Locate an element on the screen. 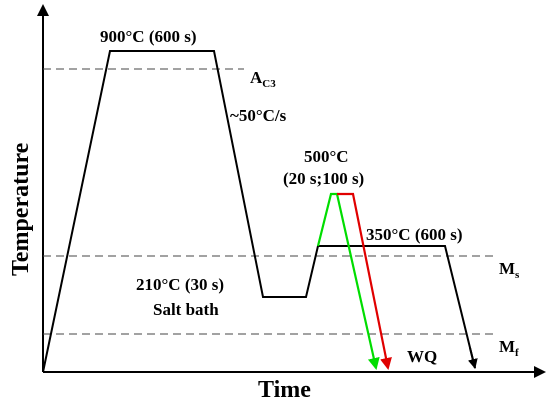  ac3-label: AC3 is located at coordinates (263, 79).